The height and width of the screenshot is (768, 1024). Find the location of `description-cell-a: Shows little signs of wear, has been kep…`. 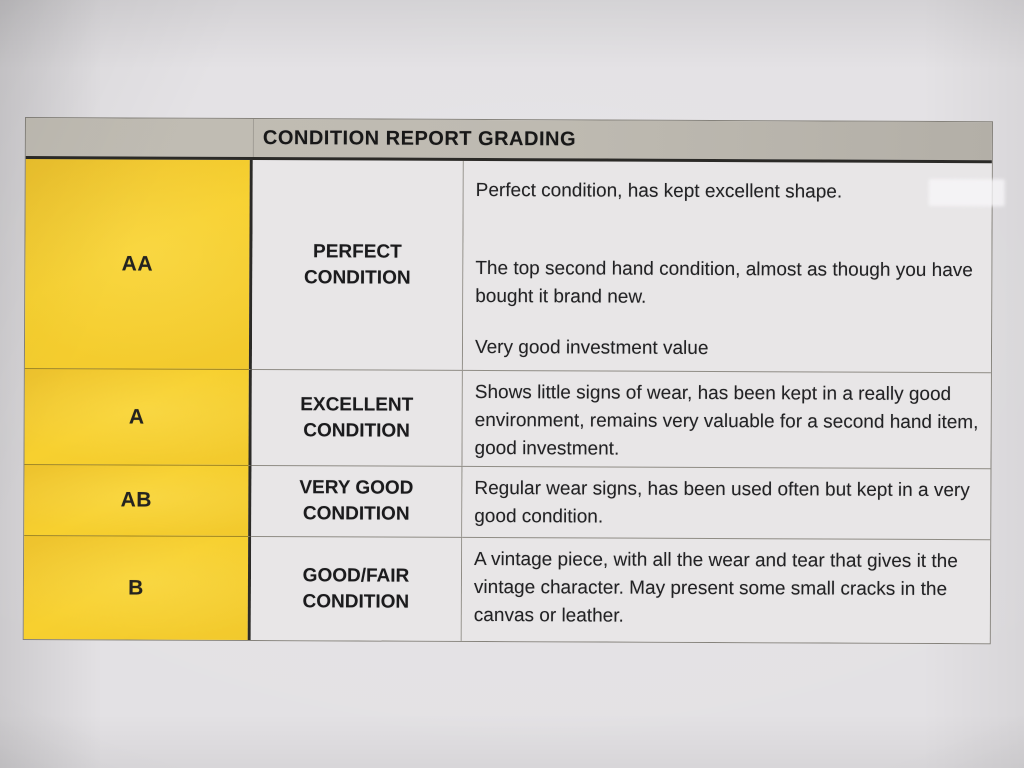

description-cell-a: Shows little signs of wear, has been kep… is located at coordinates (726, 419).